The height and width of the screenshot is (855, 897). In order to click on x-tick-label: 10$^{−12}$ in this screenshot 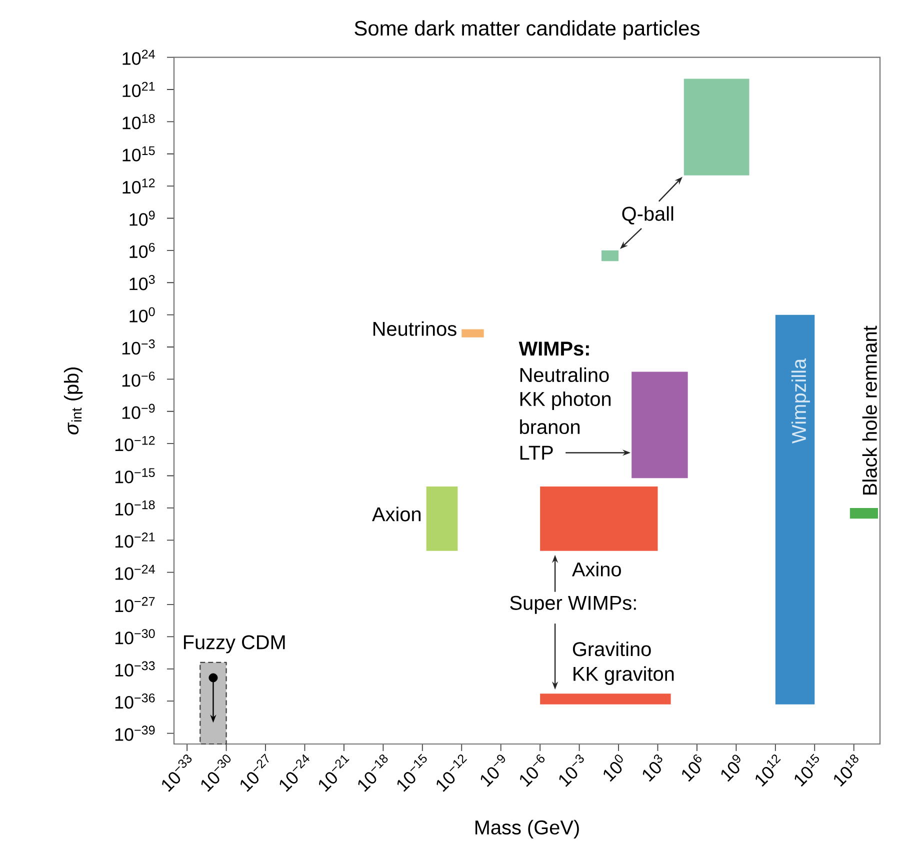, I will do `click(452, 773)`.